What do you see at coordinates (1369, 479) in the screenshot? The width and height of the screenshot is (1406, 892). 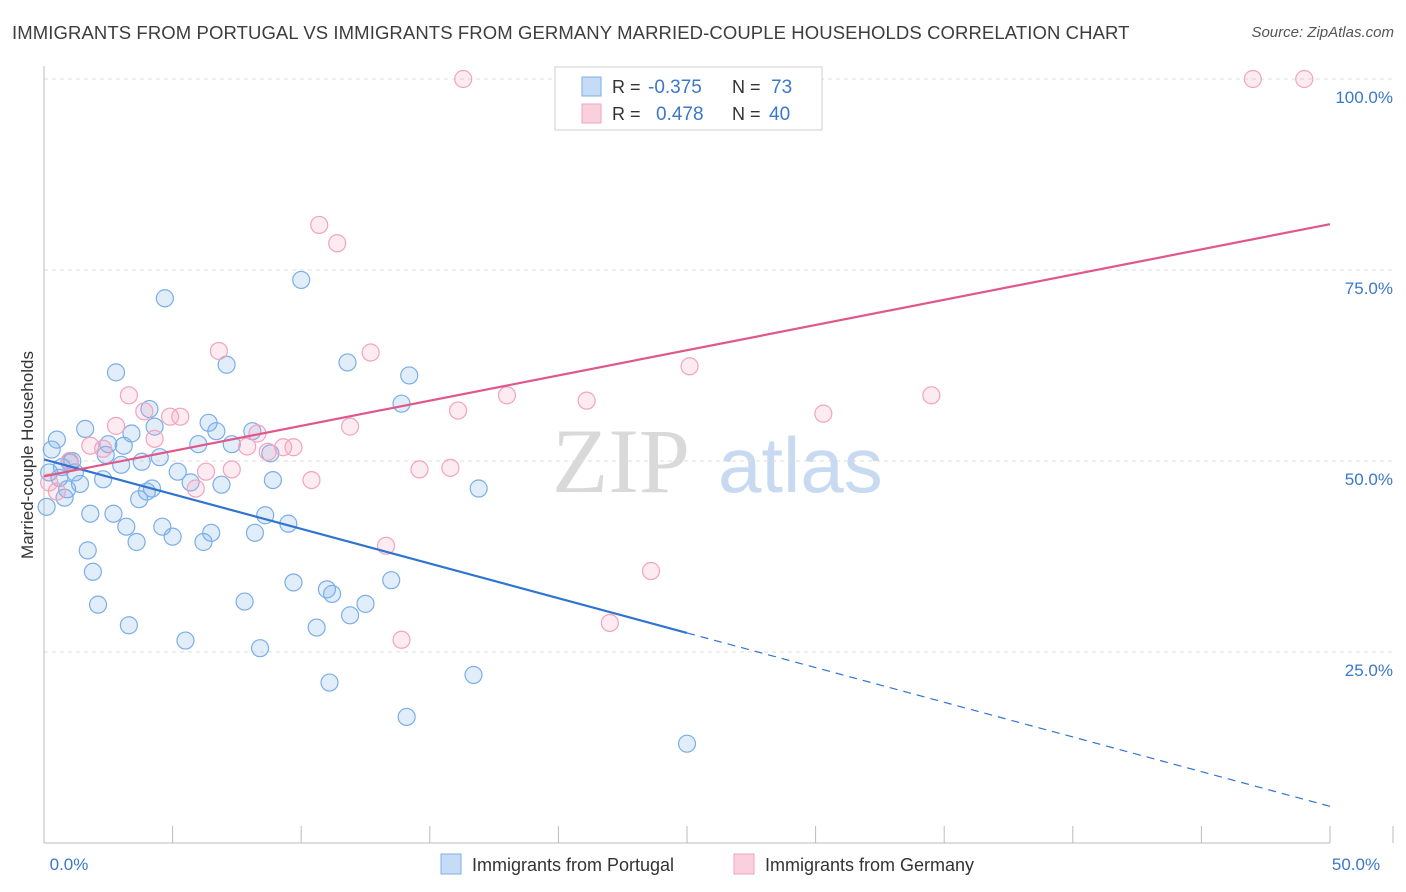 I see `y-tick-label-50: 50.0%` at bounding box center [1369, 479].